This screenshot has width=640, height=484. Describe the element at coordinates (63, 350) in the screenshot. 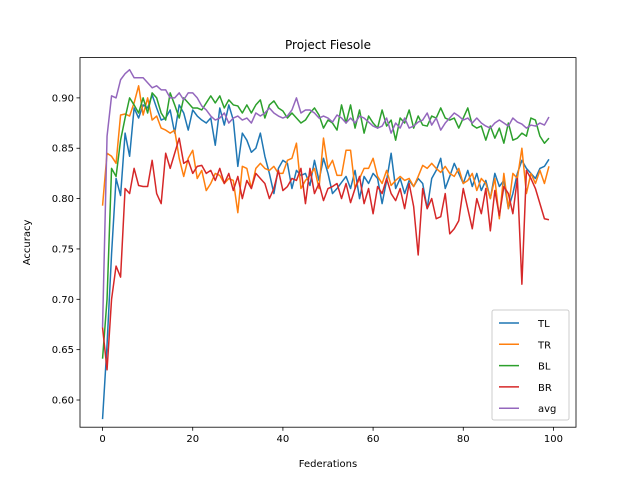

I see `y-tick-label: 0.65` at that location.